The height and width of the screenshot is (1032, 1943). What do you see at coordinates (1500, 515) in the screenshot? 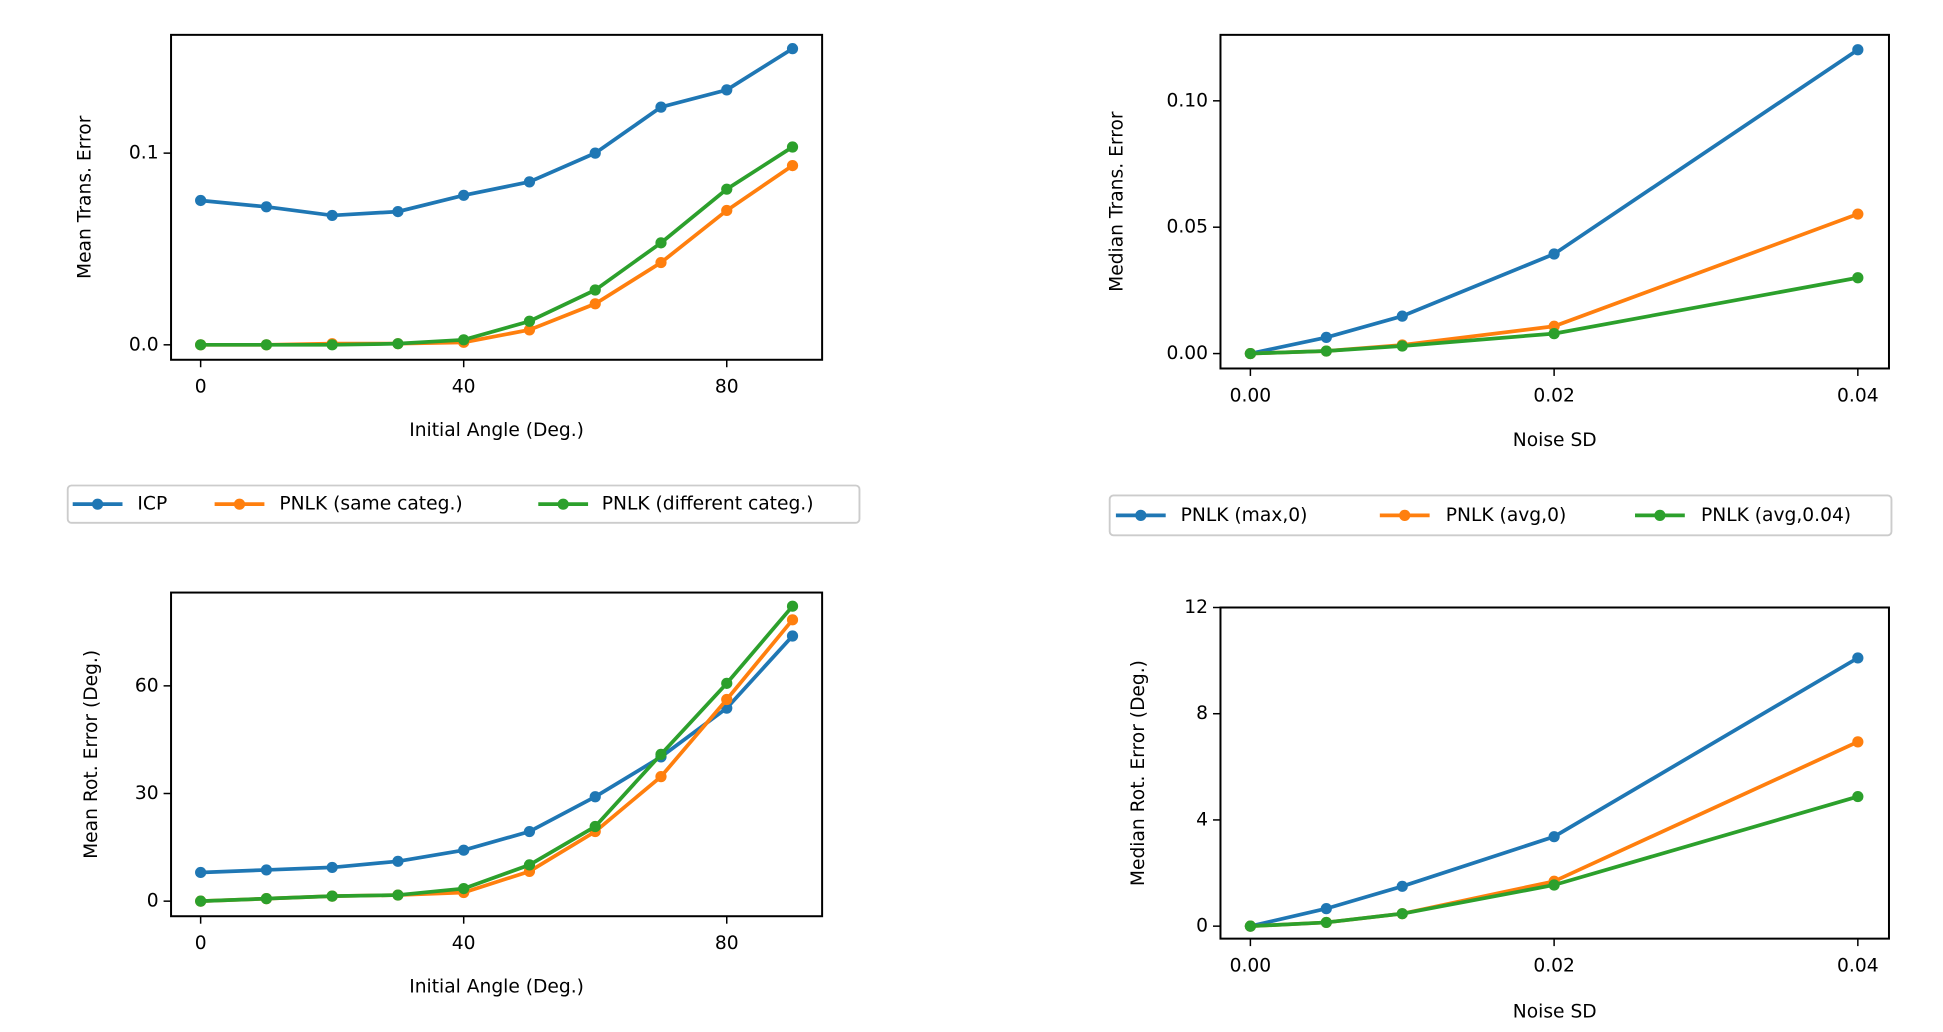
I see `legend-frame` at bounding box center [1500, 515].